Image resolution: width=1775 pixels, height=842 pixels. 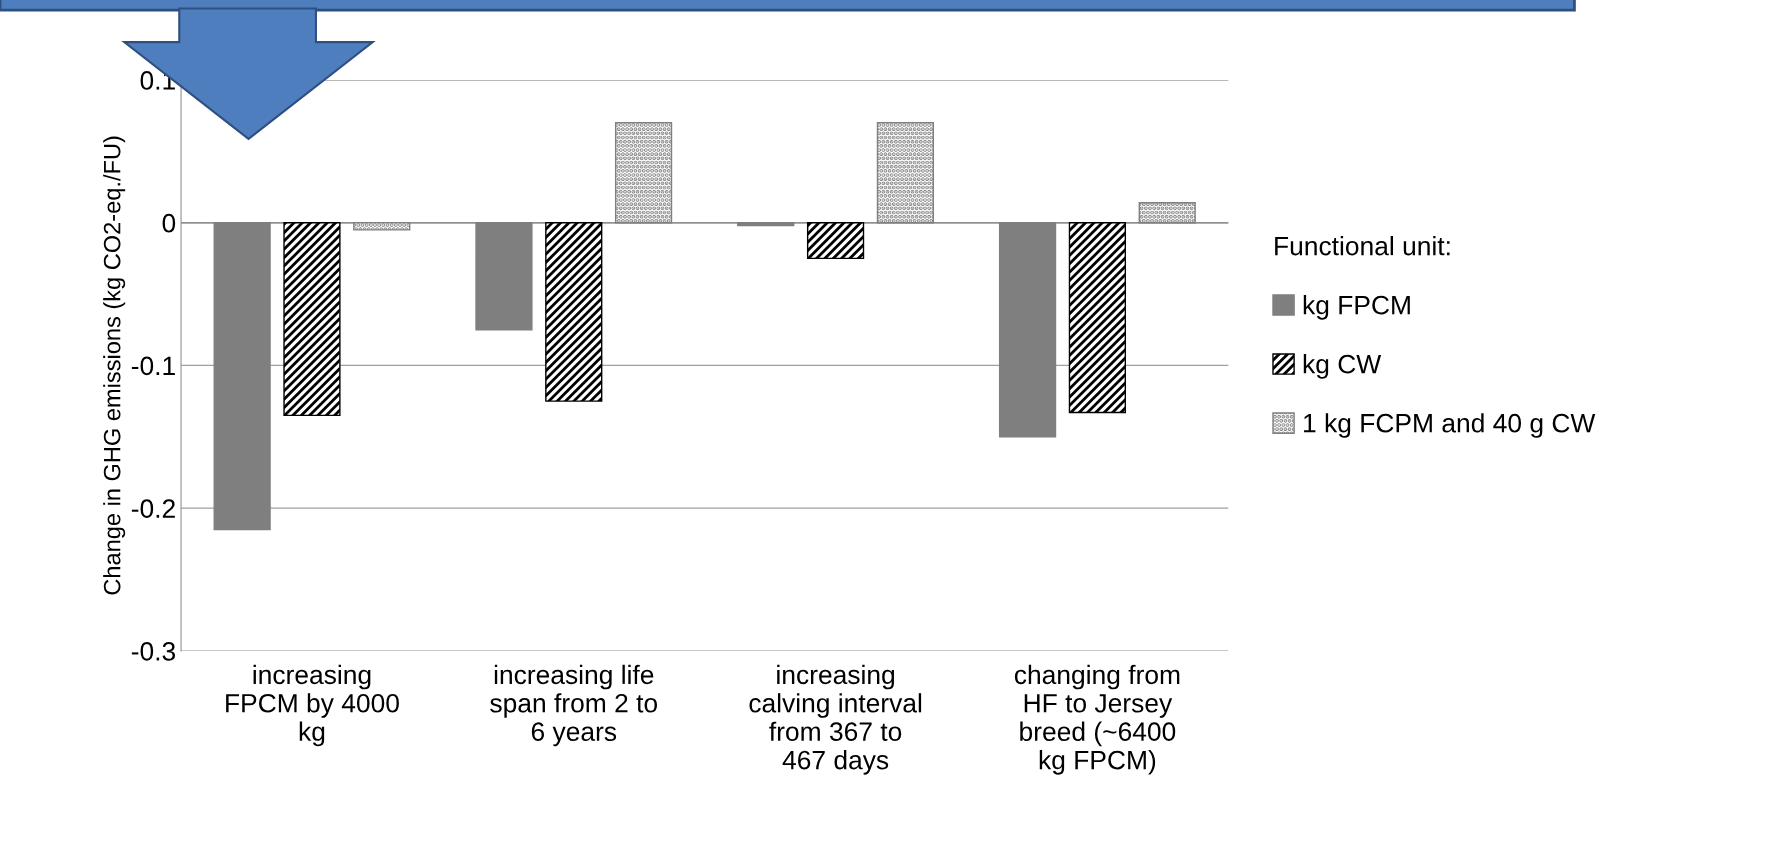 What do you see at coordinates (153, 366) in the screenshot?
I see `y-tick-label: -0.1` at bounding box center [153, 366].